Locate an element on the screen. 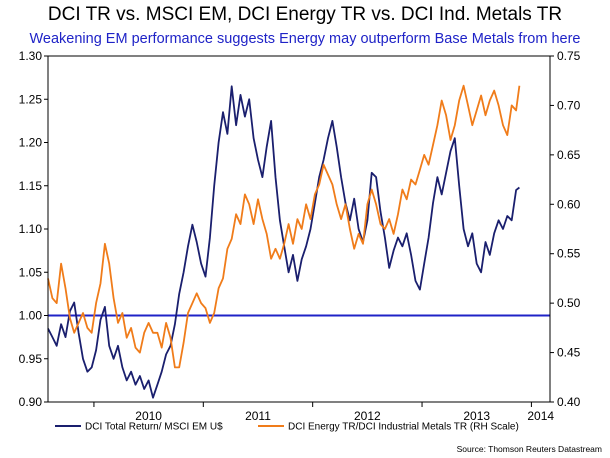  left-tick-label: 1.10 is located at coordinates (31, 229).